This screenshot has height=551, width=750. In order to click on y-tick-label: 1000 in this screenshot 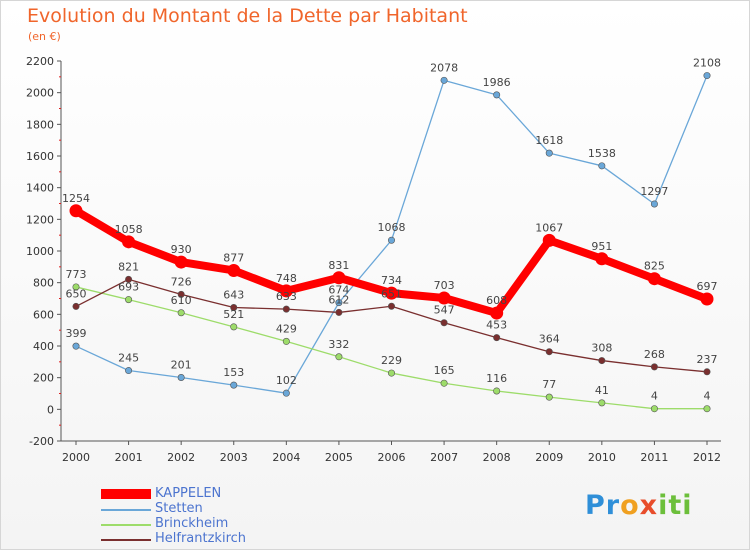, I will do `click(40, 251)`.